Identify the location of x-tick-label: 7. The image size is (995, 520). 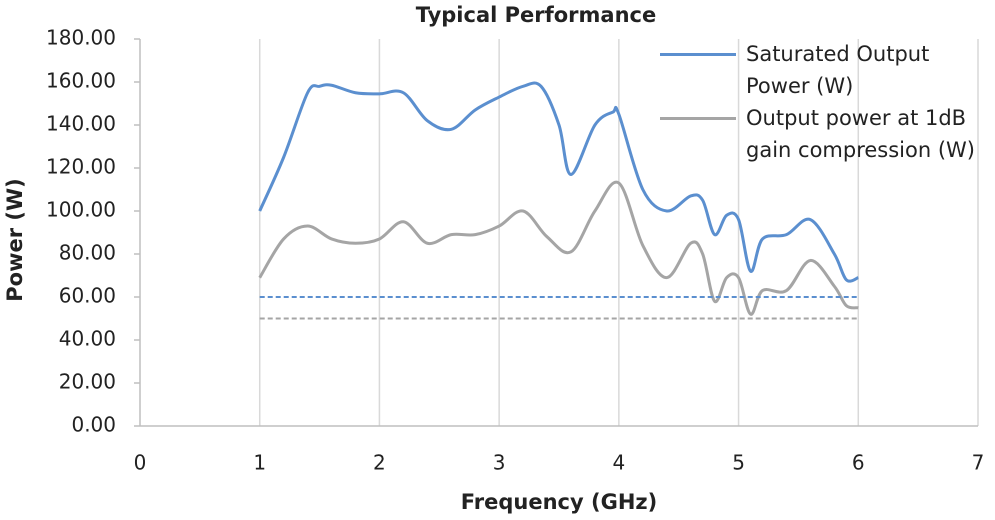
(978, 463).